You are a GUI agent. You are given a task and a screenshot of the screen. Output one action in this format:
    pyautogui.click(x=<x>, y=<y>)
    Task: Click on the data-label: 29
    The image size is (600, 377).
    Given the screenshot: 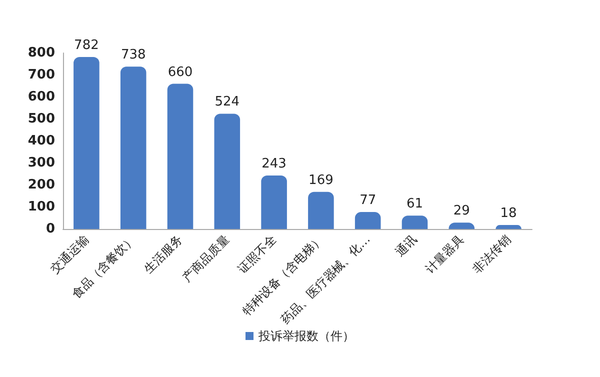 What is the action you would take?
    pyautogui.click(x=461, y=211)
    